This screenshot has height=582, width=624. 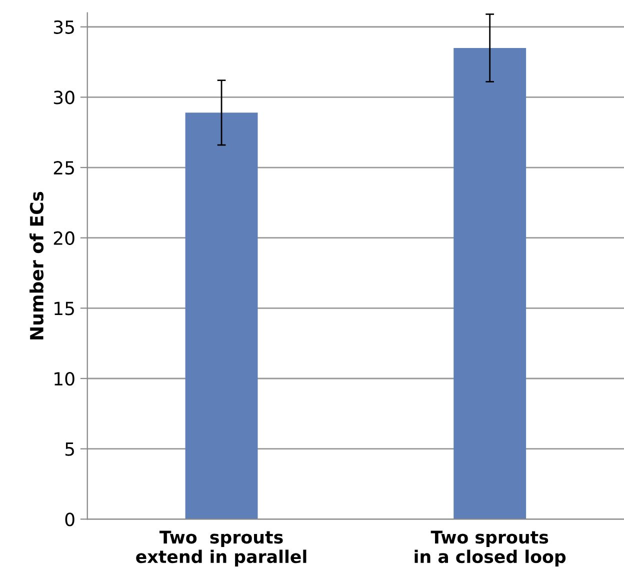 What do you see at coordinates (490, 548) in the screenshot?
I see `x-tick-label: Two sprouts in a closed loop` at bounding box center [490, 548].